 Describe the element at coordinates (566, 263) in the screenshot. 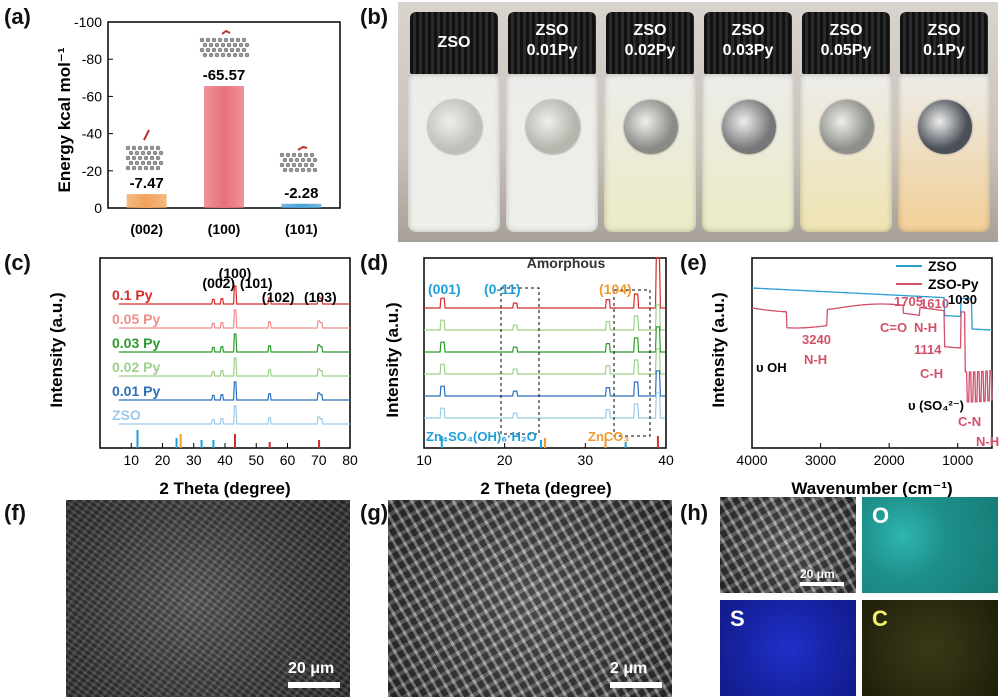

I see `amorphous-label: Amorphous` at that location.